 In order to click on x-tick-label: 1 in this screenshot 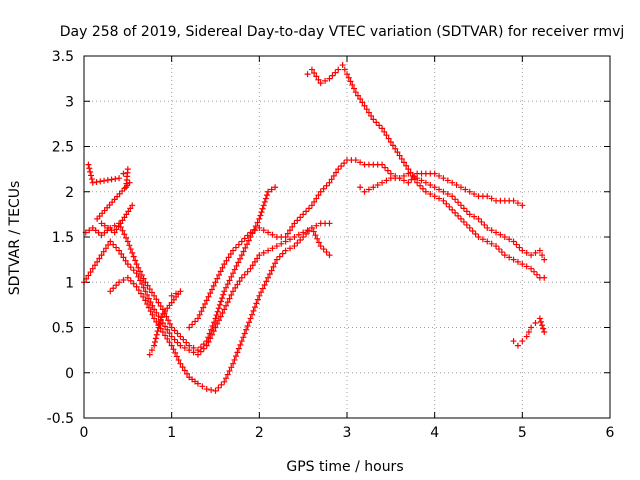, I will do `click(171, 433)`.